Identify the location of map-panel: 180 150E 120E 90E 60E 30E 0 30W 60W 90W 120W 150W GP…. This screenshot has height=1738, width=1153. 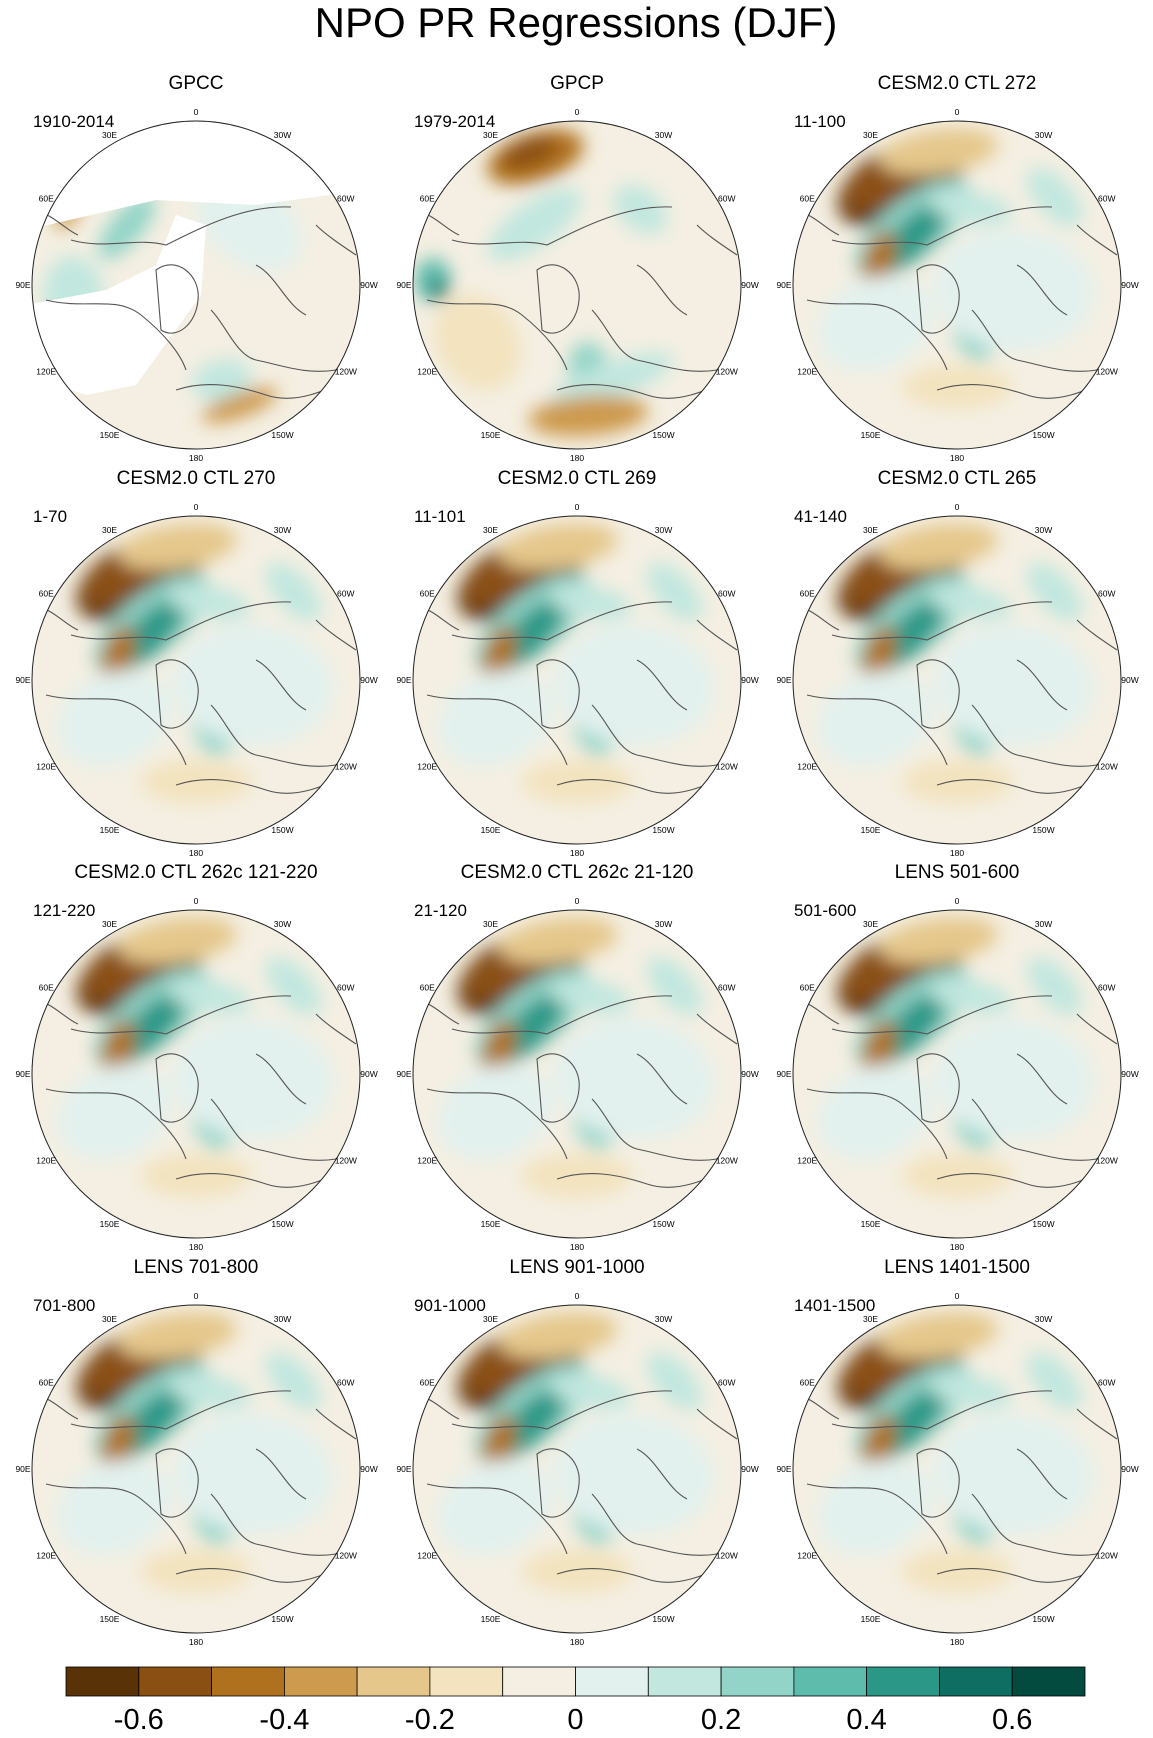
(196, 268).